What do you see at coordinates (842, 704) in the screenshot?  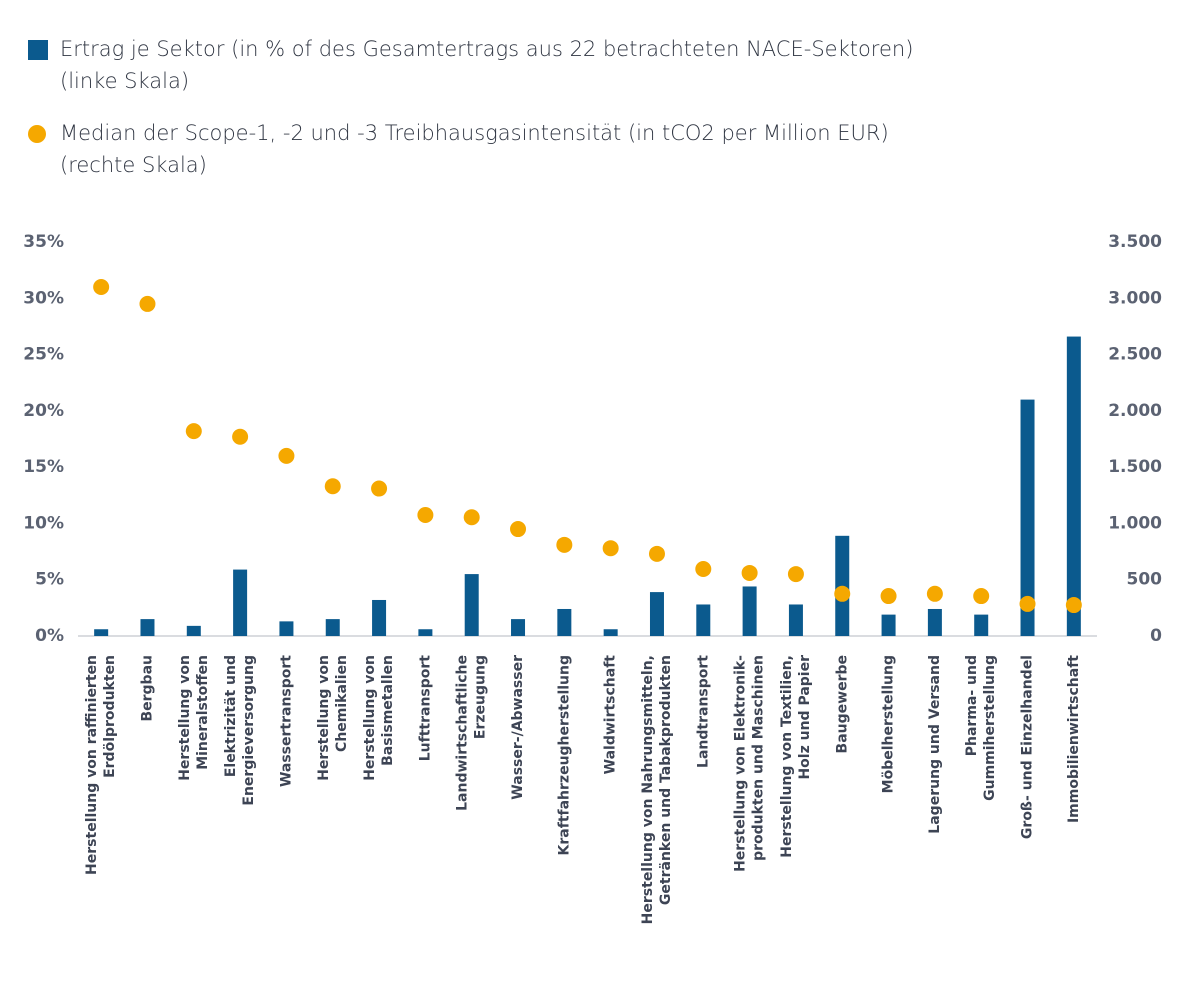 I see `x-tick-label: Baugewerbe` at bounding box center [842, 704].